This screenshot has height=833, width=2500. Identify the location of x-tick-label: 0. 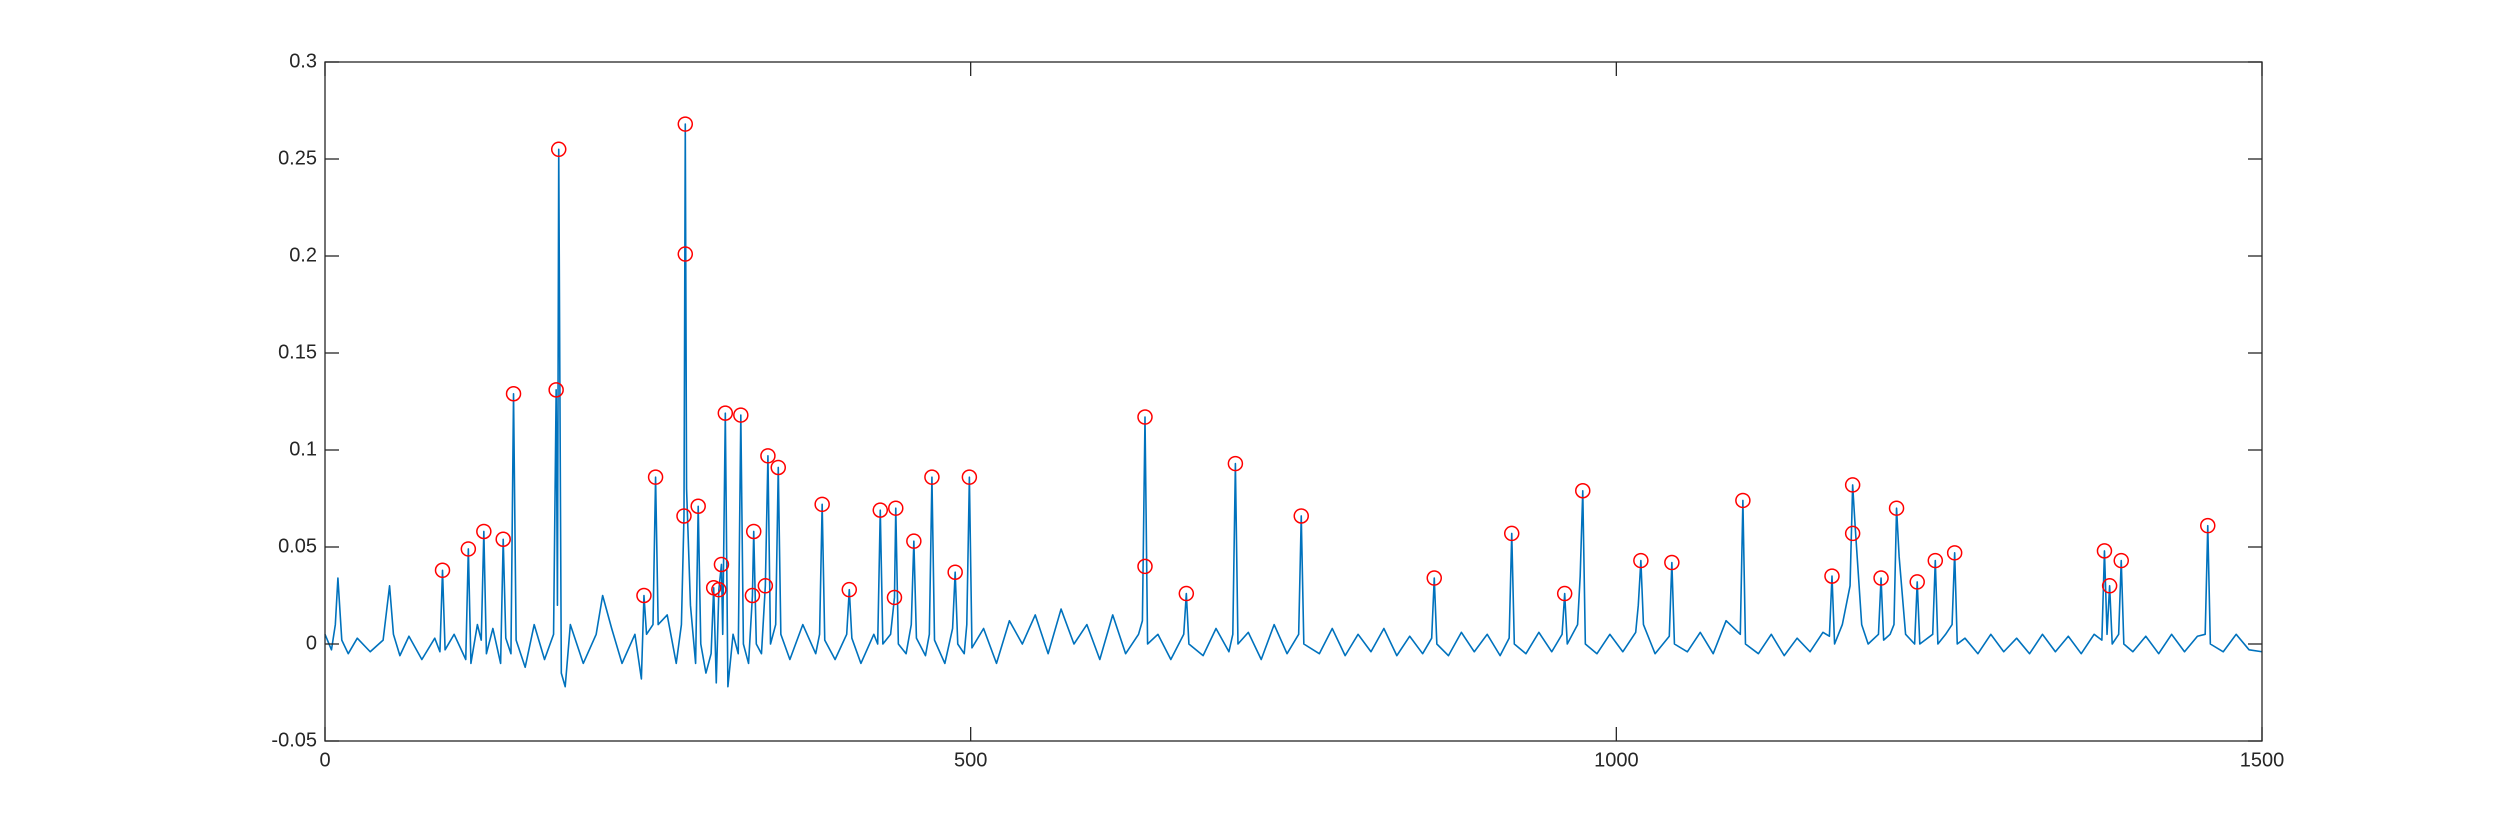
(324, 760).